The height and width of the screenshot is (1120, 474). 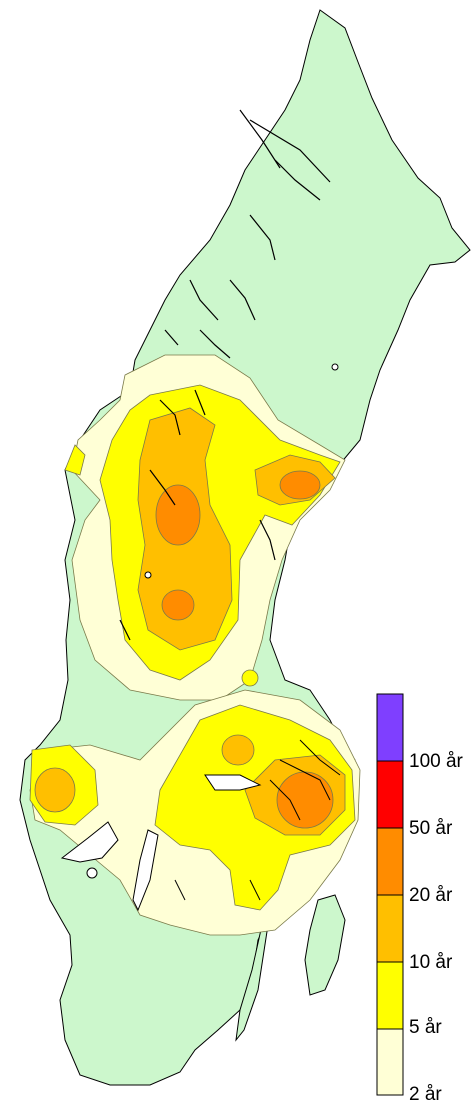 I want to click on legend-label-100: 100 år, so click(x=436, y=761).